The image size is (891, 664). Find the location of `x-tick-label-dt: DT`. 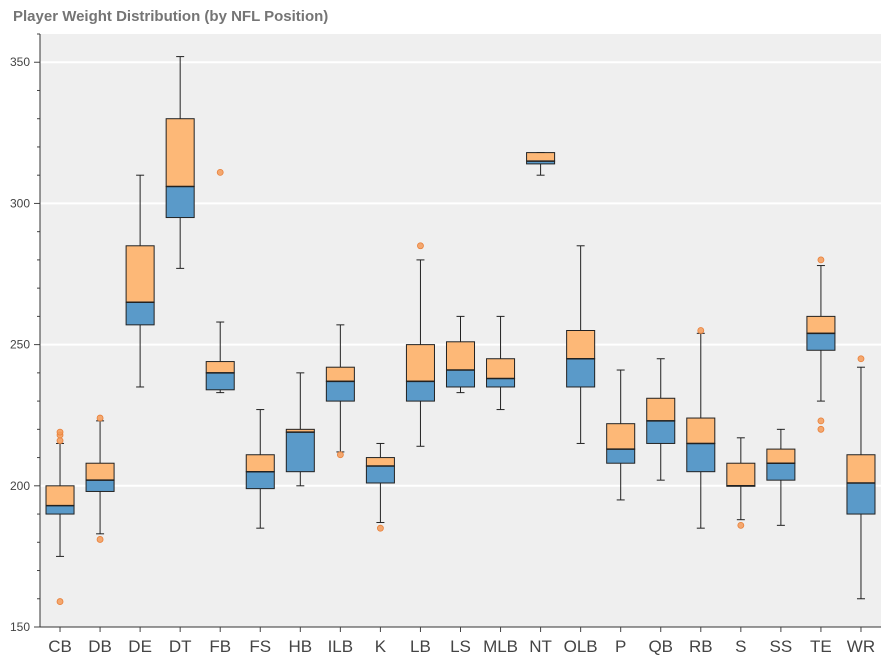

x-tick-label-dt: DT is located at coordinates (180, 646).